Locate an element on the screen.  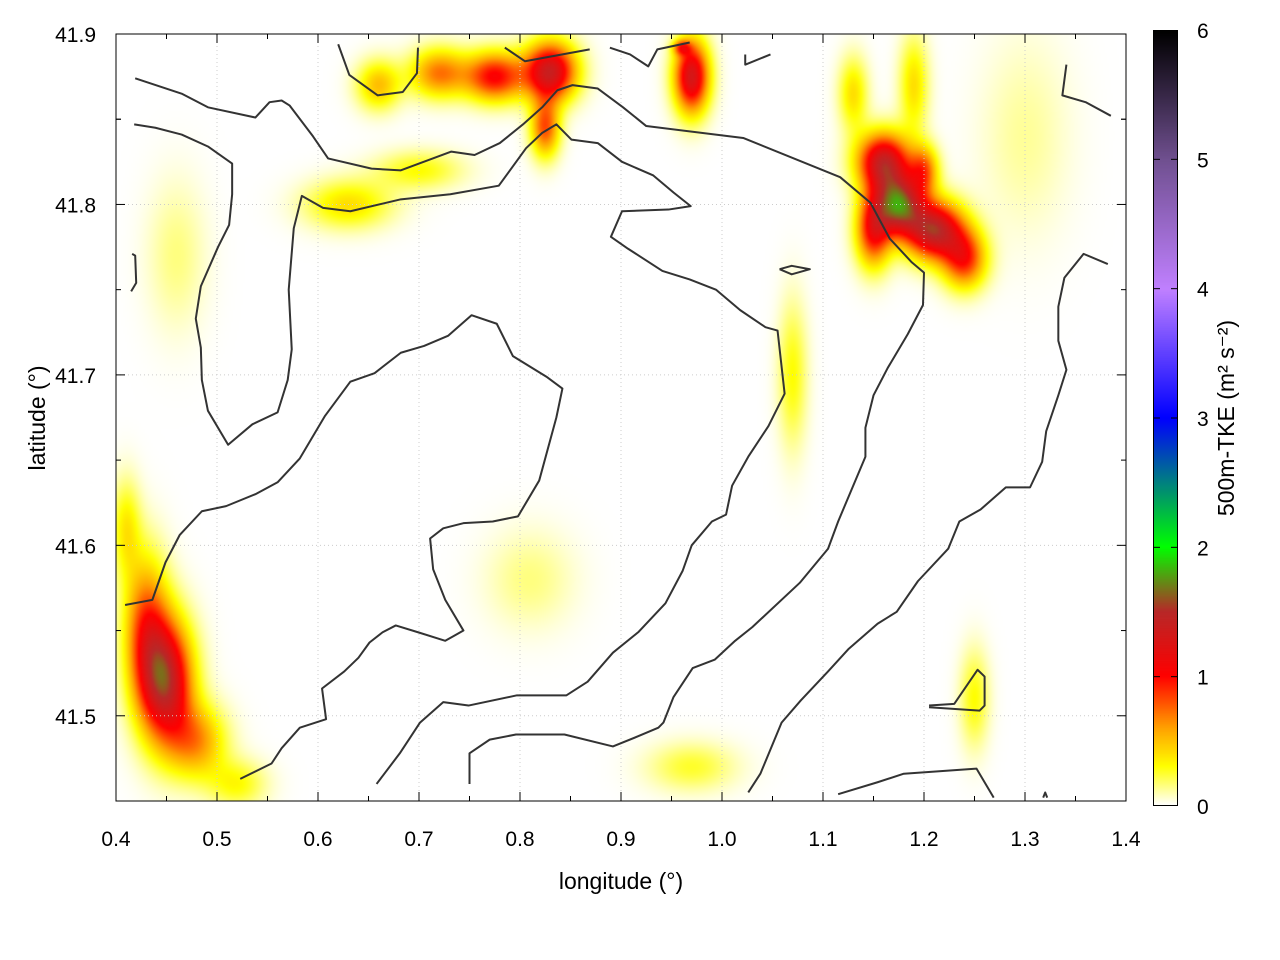
x-tick-label: 1.0 is located at coordinates (721, 839).